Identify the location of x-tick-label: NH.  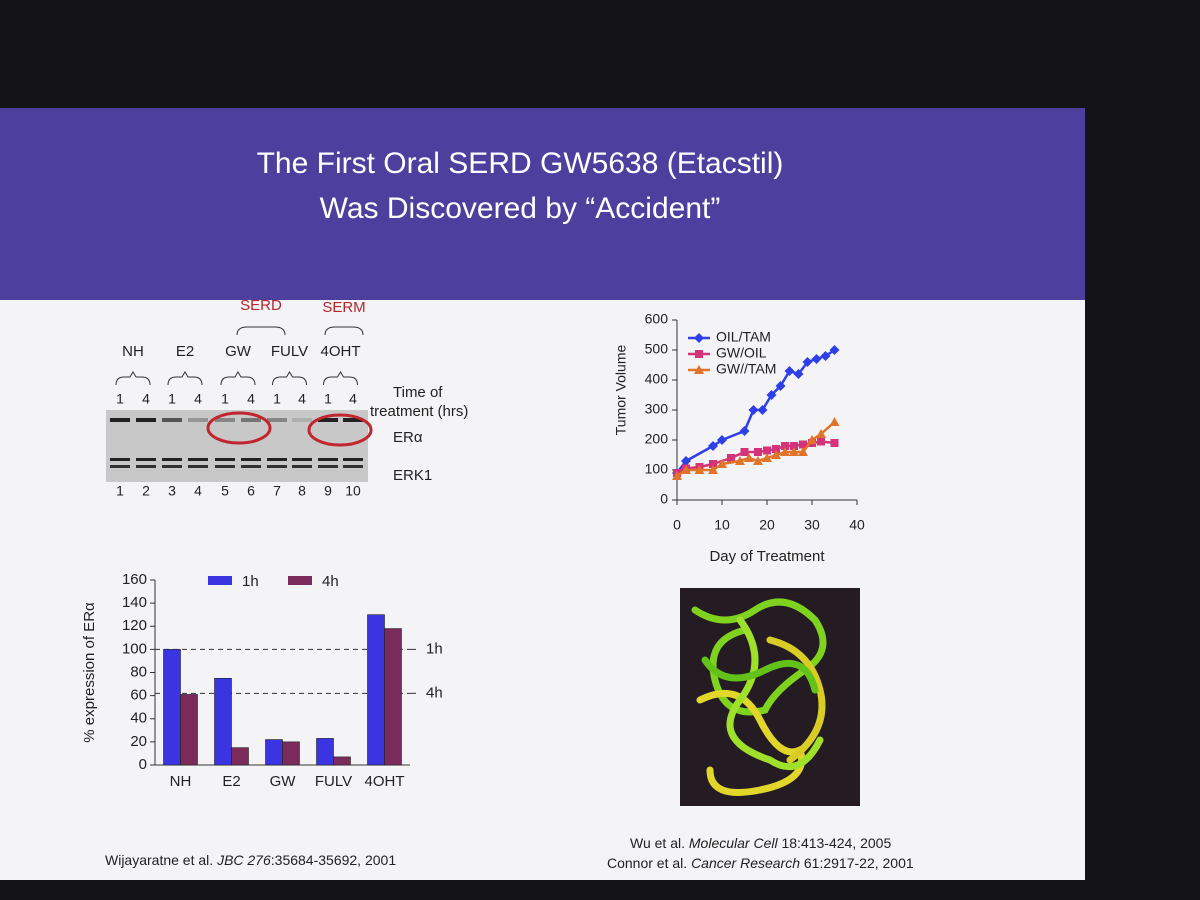
(181, 781).